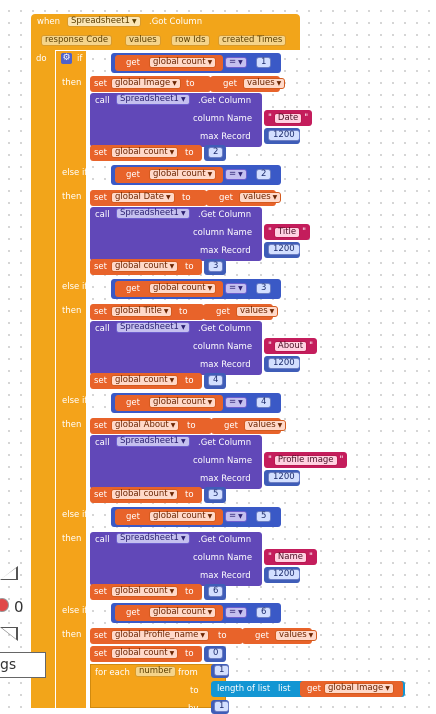 This screenshot has height=714, width=436. I want to click on mutator-gear-icon: ⚙, so click(66, 58).